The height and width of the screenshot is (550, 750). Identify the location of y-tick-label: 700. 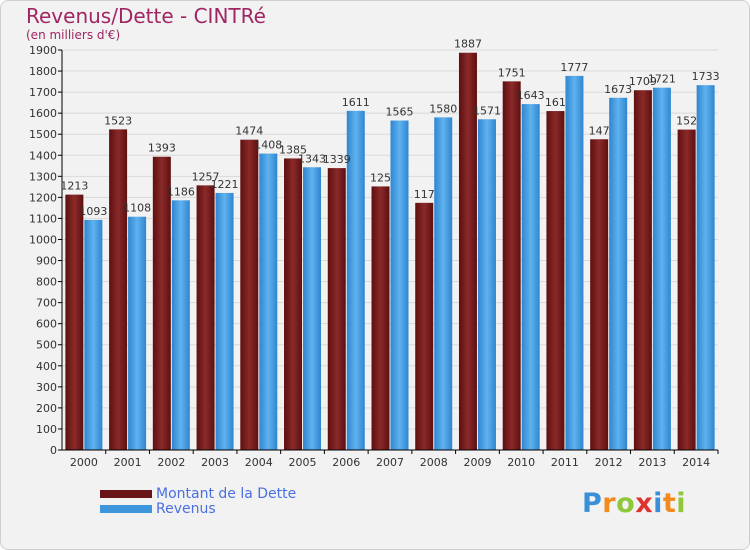
(46, 303).